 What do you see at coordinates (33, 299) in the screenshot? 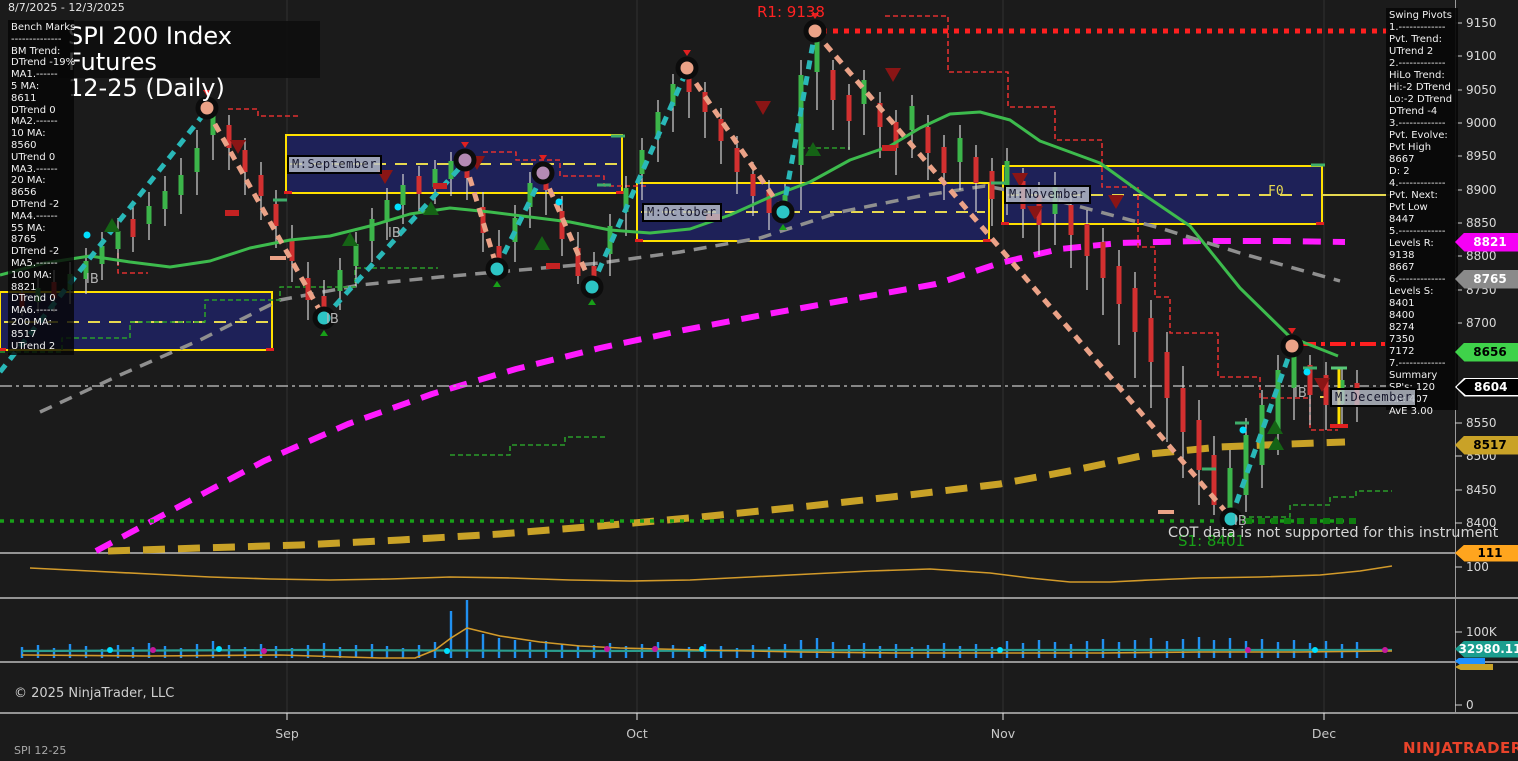
I see `bench-marks-line: DTrend 0` at bounding box center [33, 299].